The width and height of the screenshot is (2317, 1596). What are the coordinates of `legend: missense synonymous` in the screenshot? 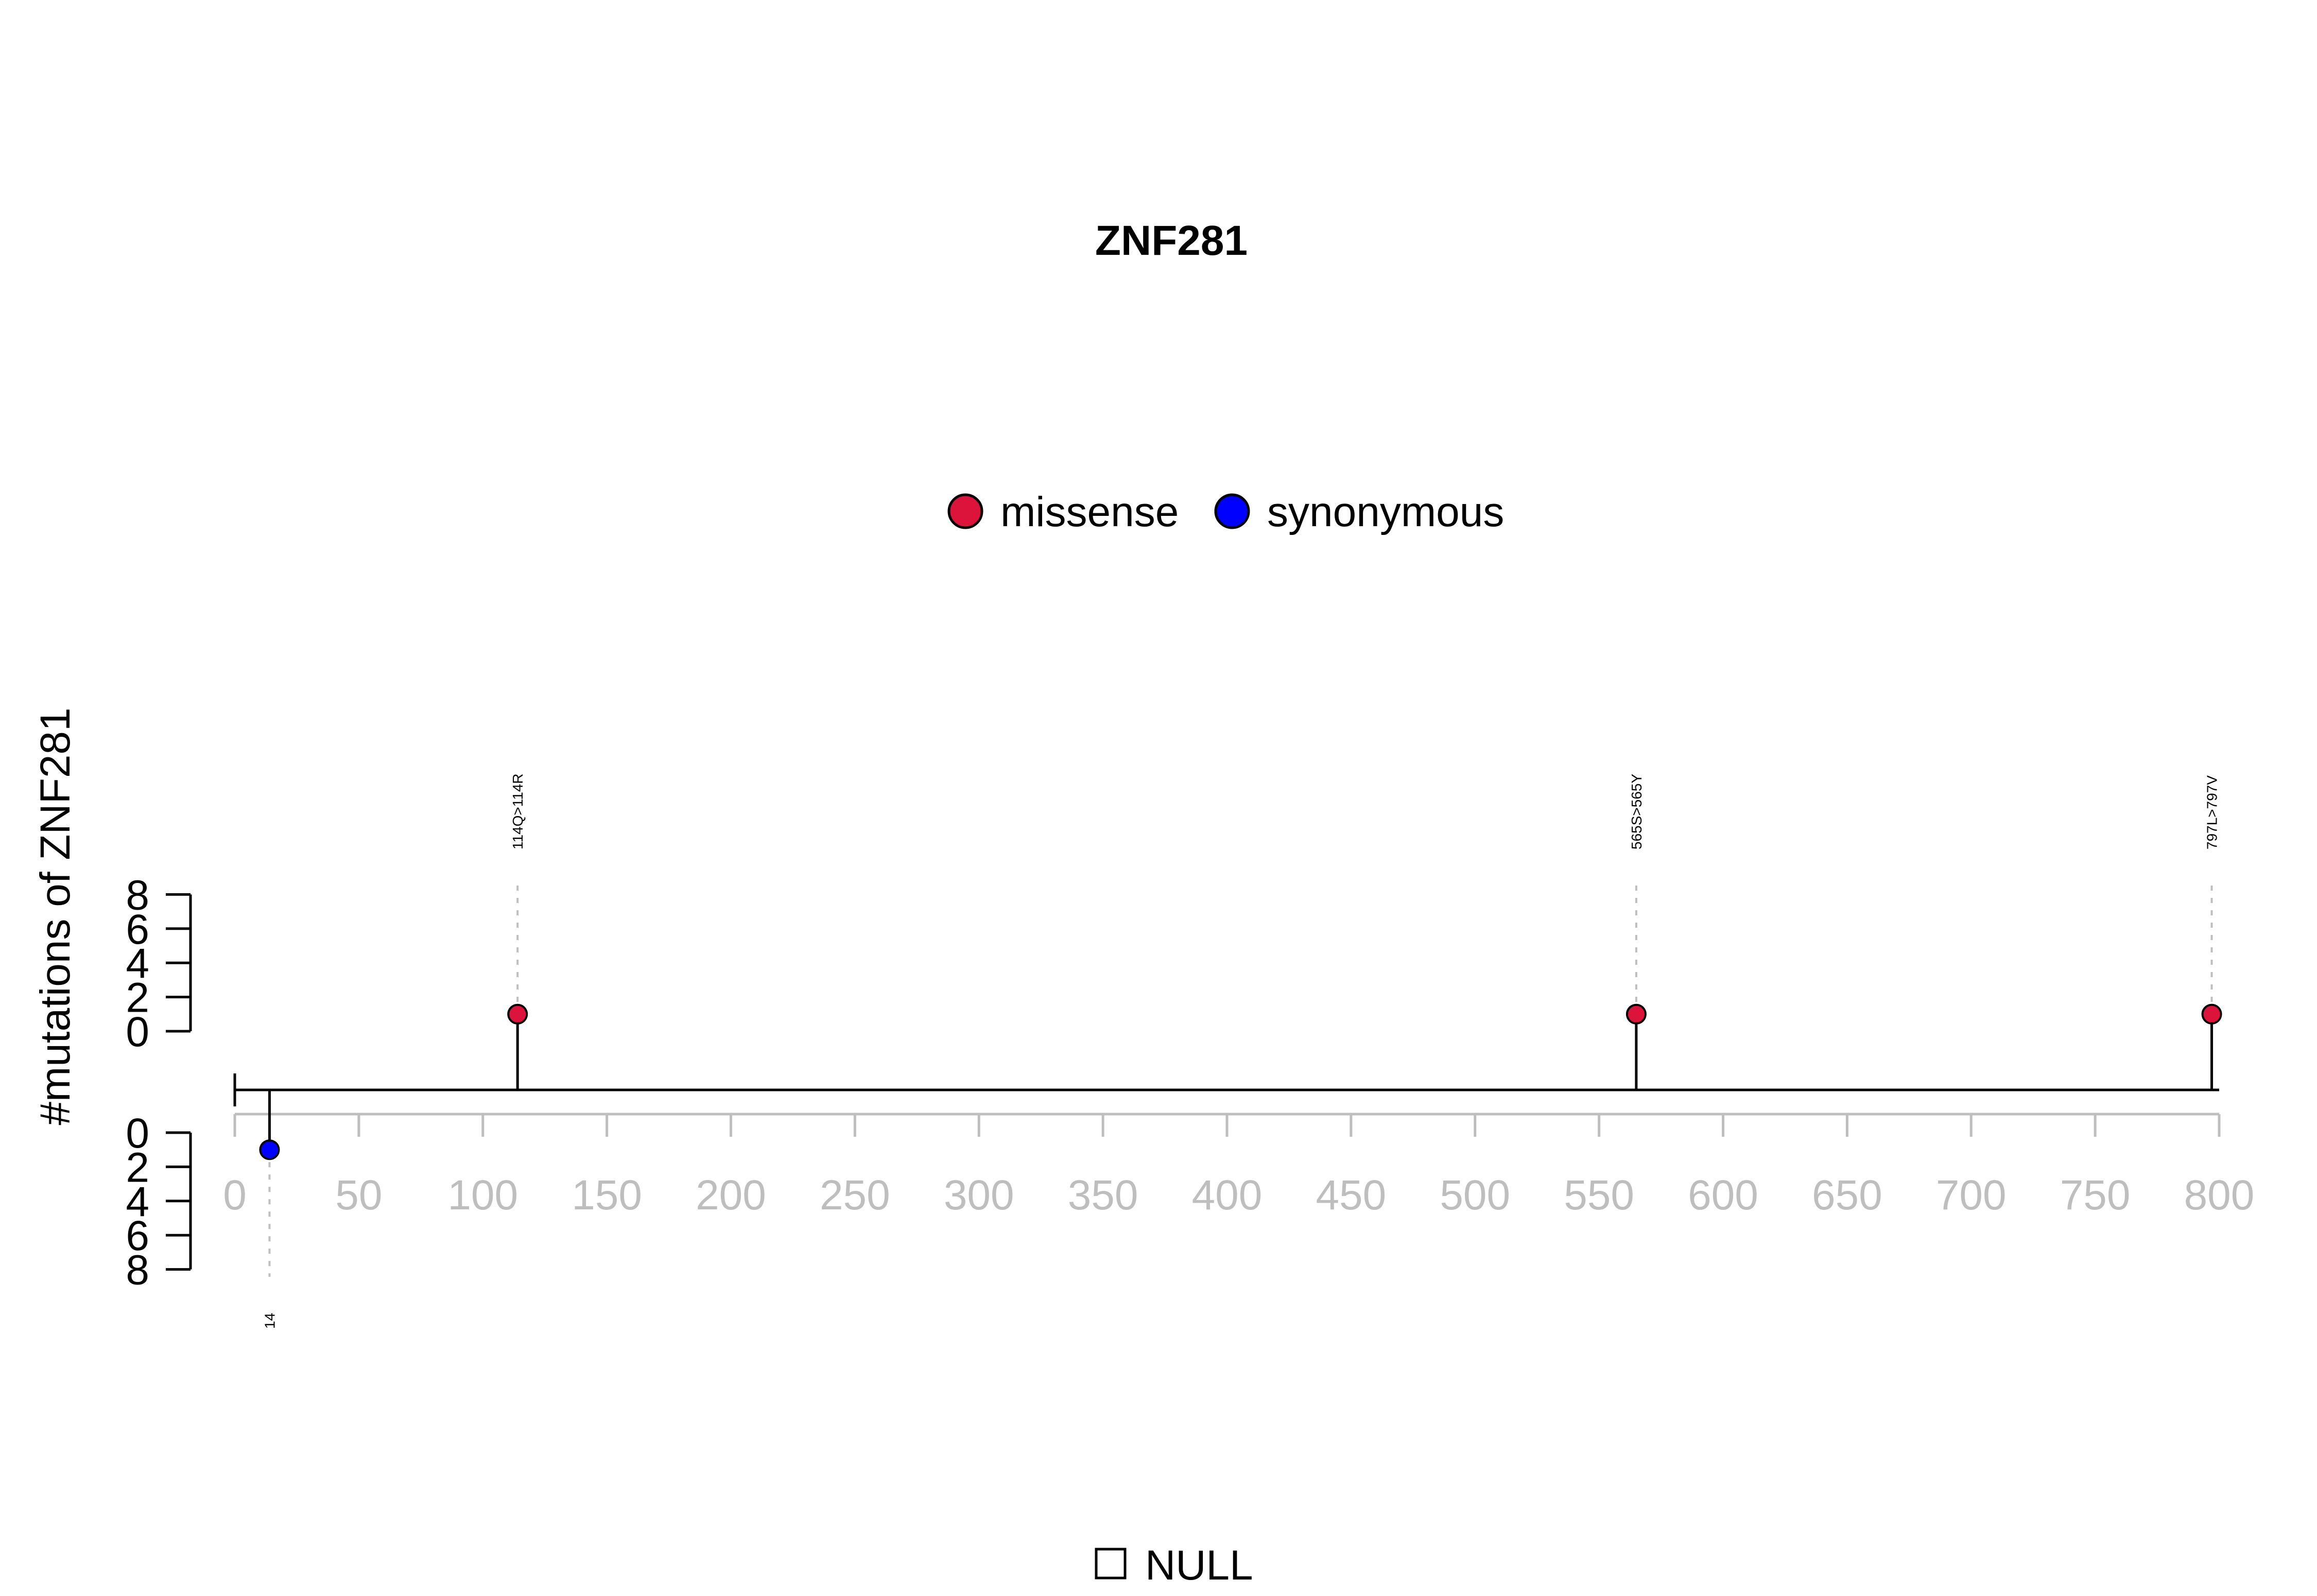 It's located at (1225, 512).